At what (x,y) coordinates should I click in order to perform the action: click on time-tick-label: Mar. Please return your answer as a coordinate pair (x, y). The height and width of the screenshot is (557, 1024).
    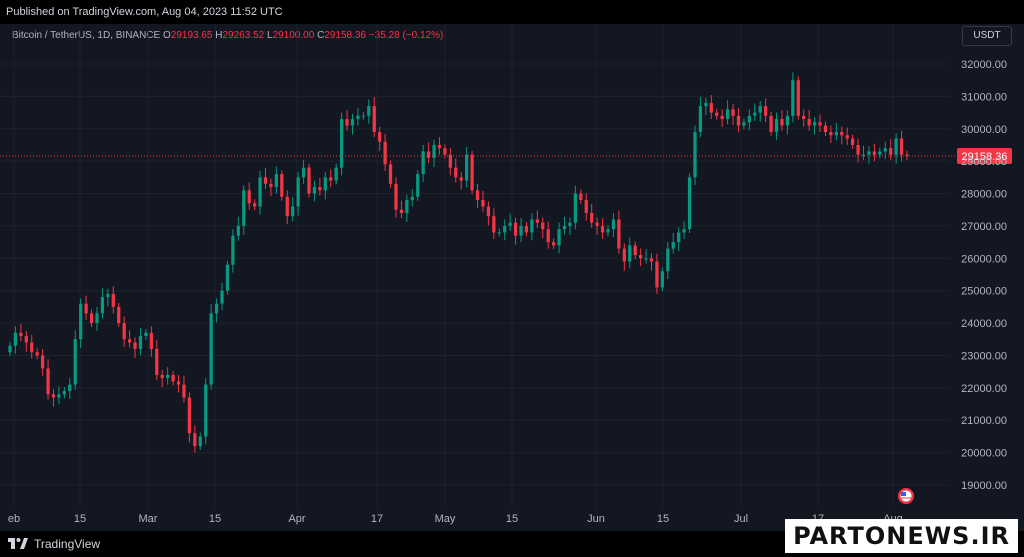
    Looking at the image, I should click on (148, 519).